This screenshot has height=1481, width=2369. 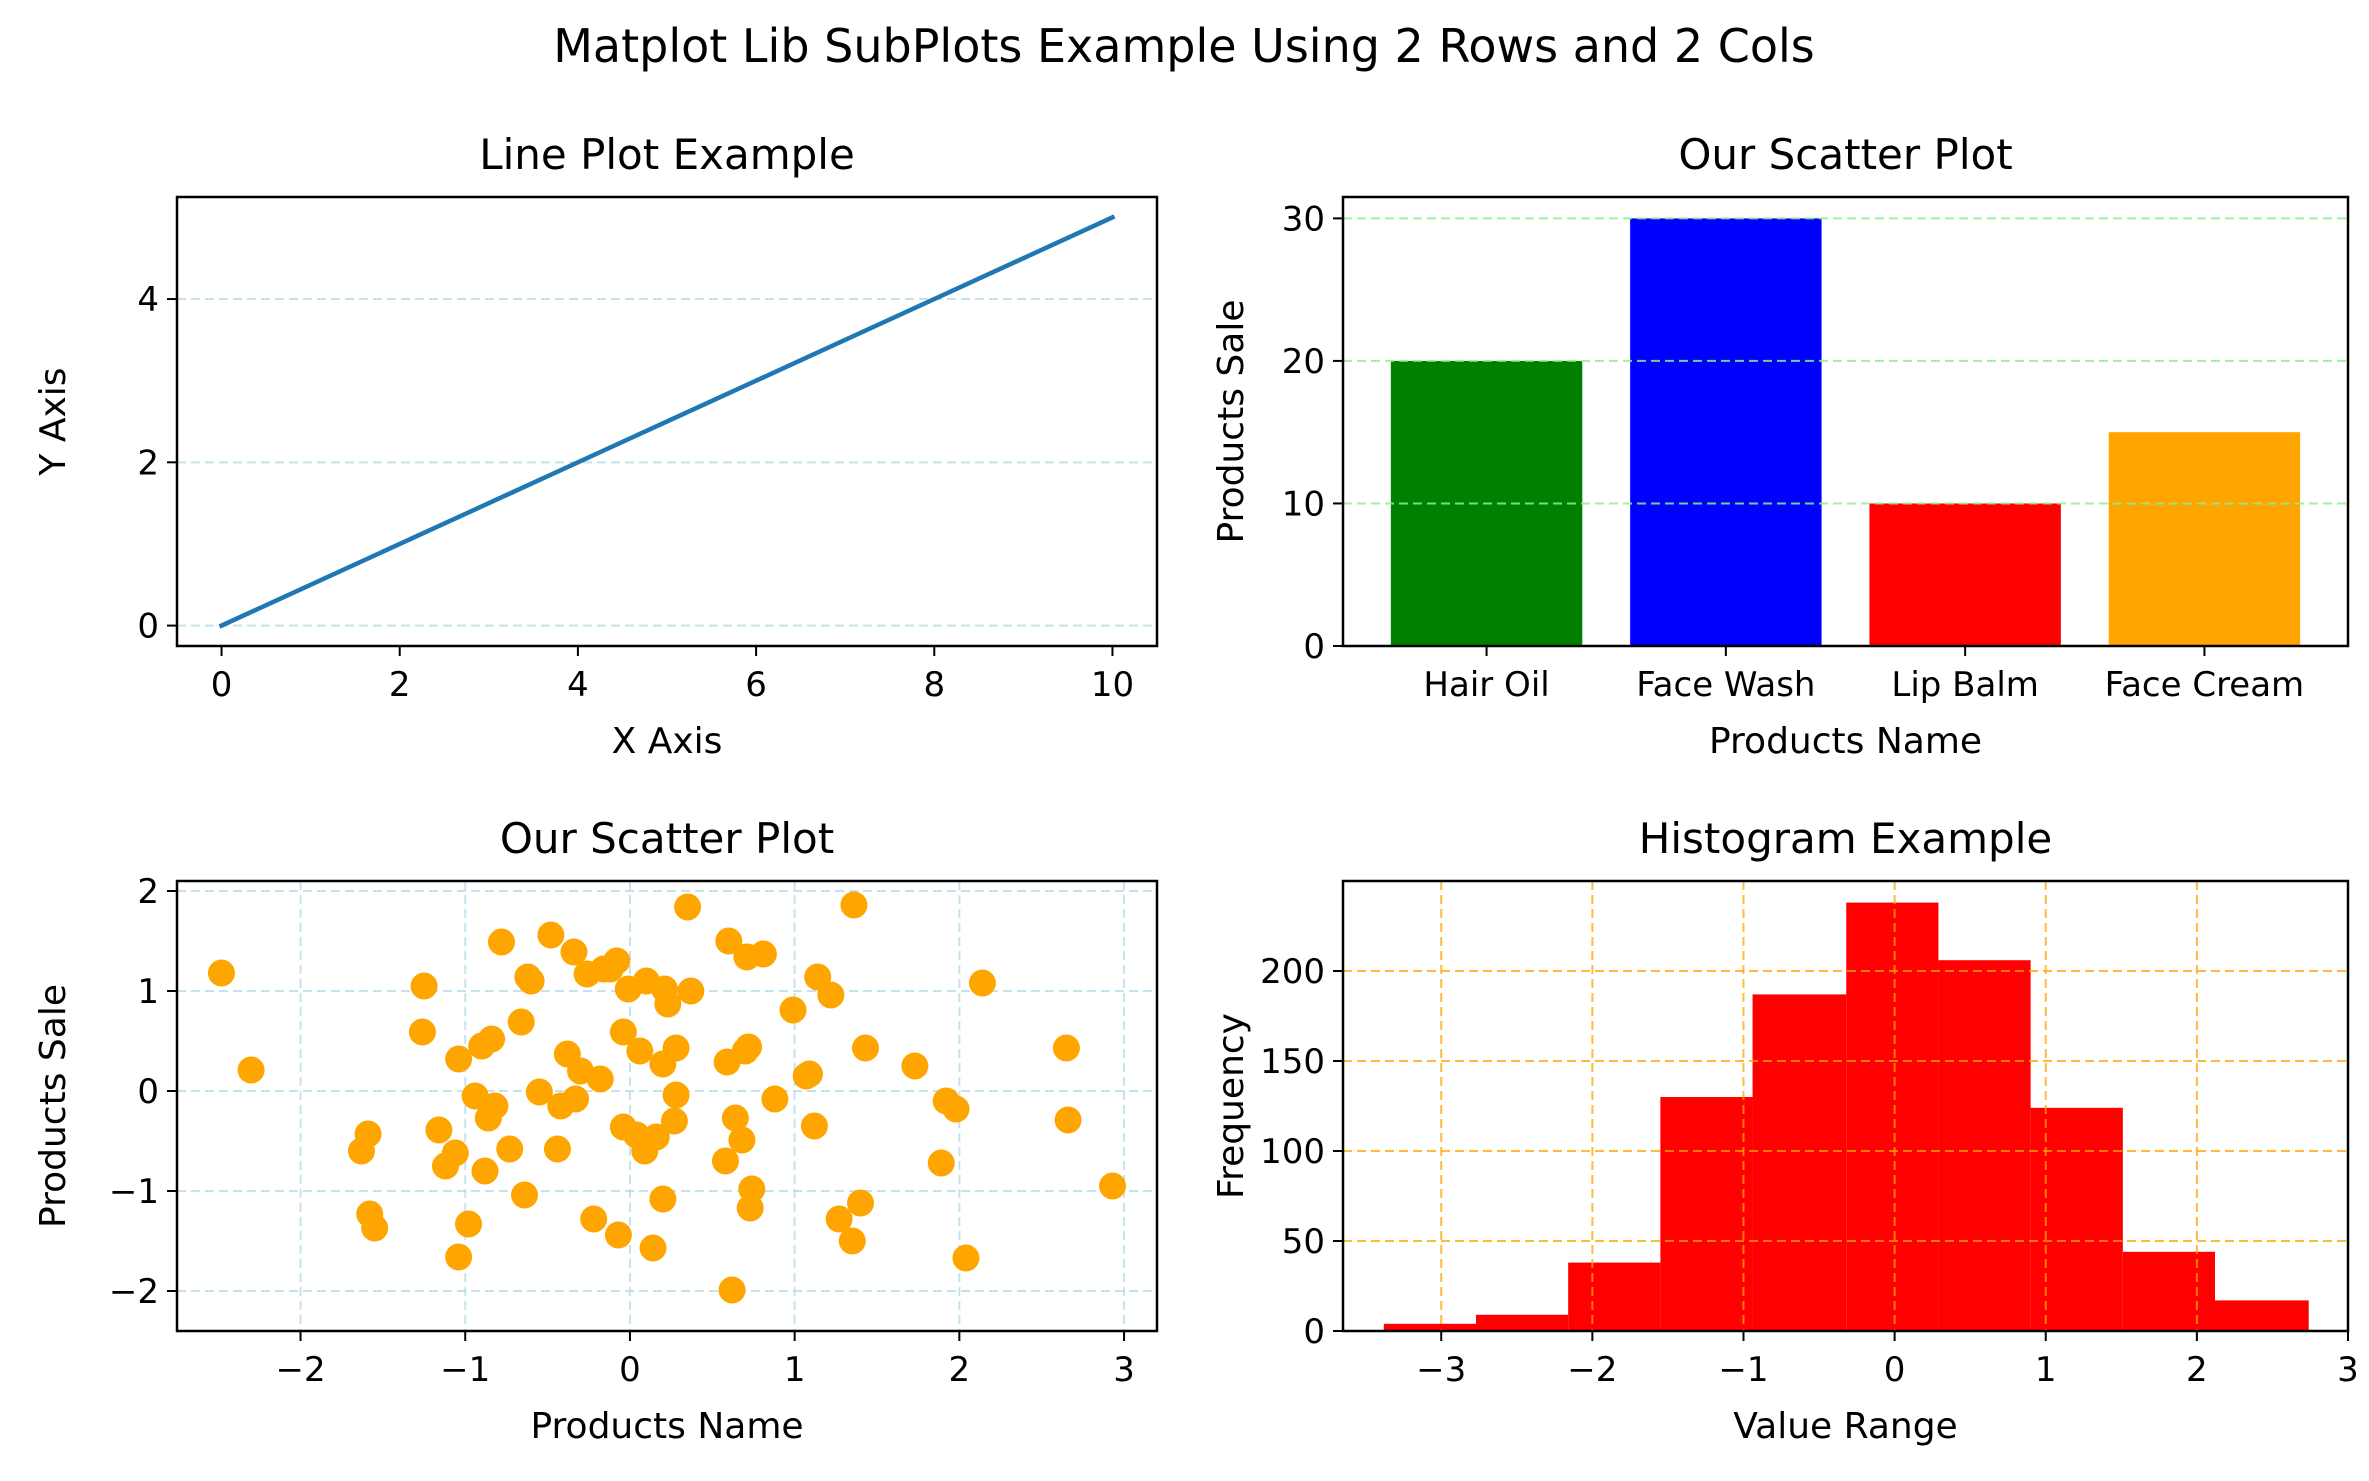 What do you see at coordinates (578, 685) in the screenshot?
I see `x-tick-label: 4` at bounding box center [578, 685].